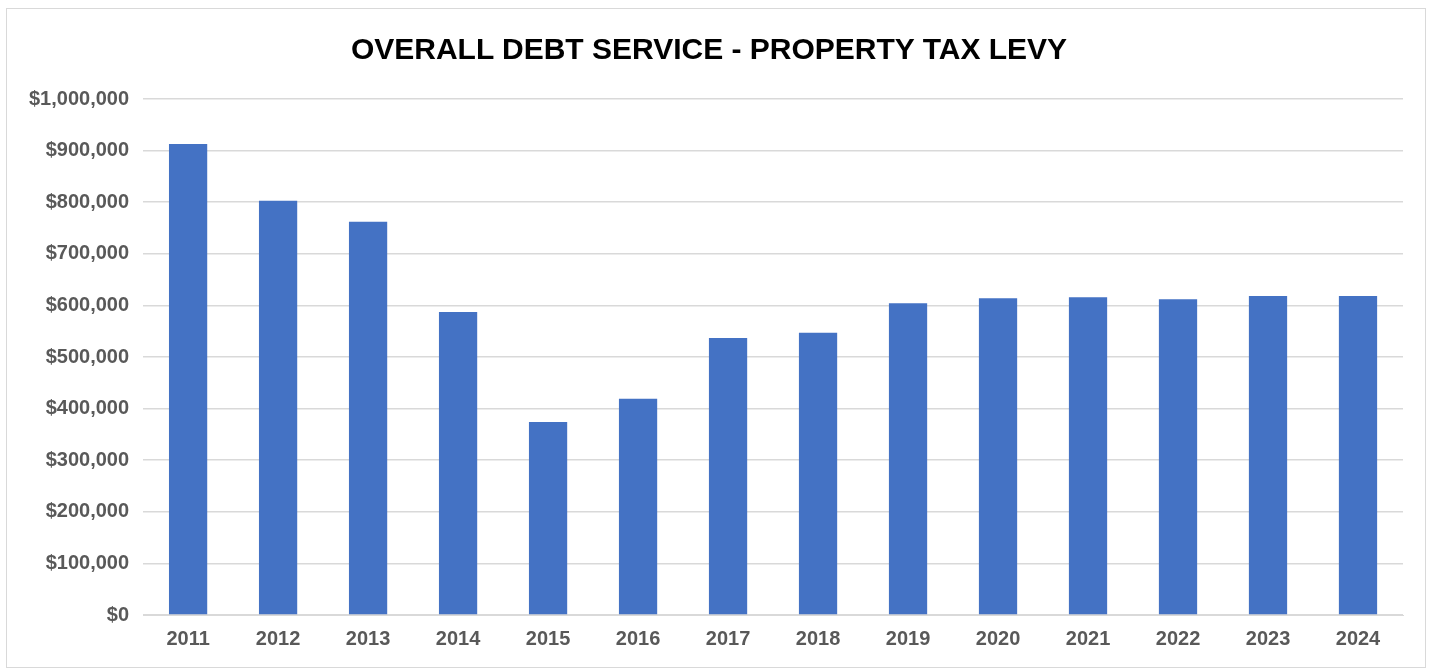 The image size is (1434, 672). What do you see at coordinates (87, 200) in the screenshot?
I see `y-tick-label: $800,000` at bounding box center [87, 200].